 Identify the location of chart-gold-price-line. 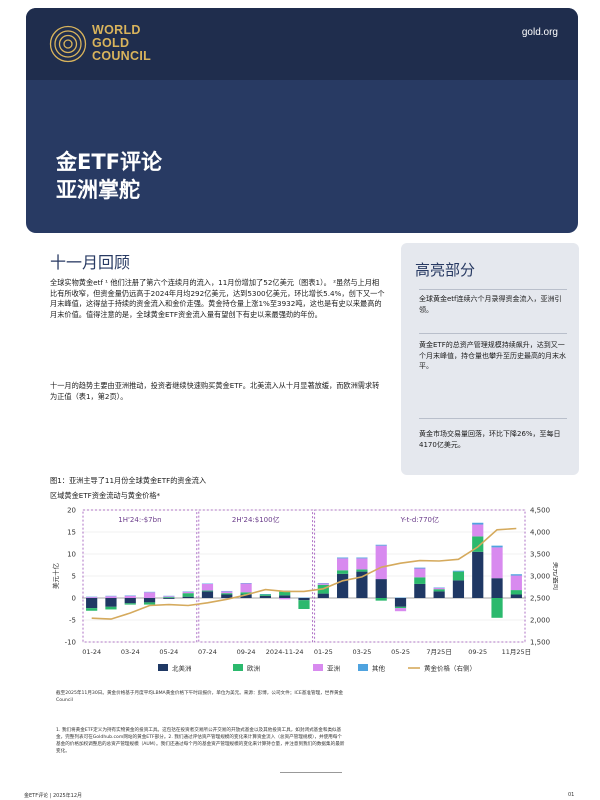
(304, 573).